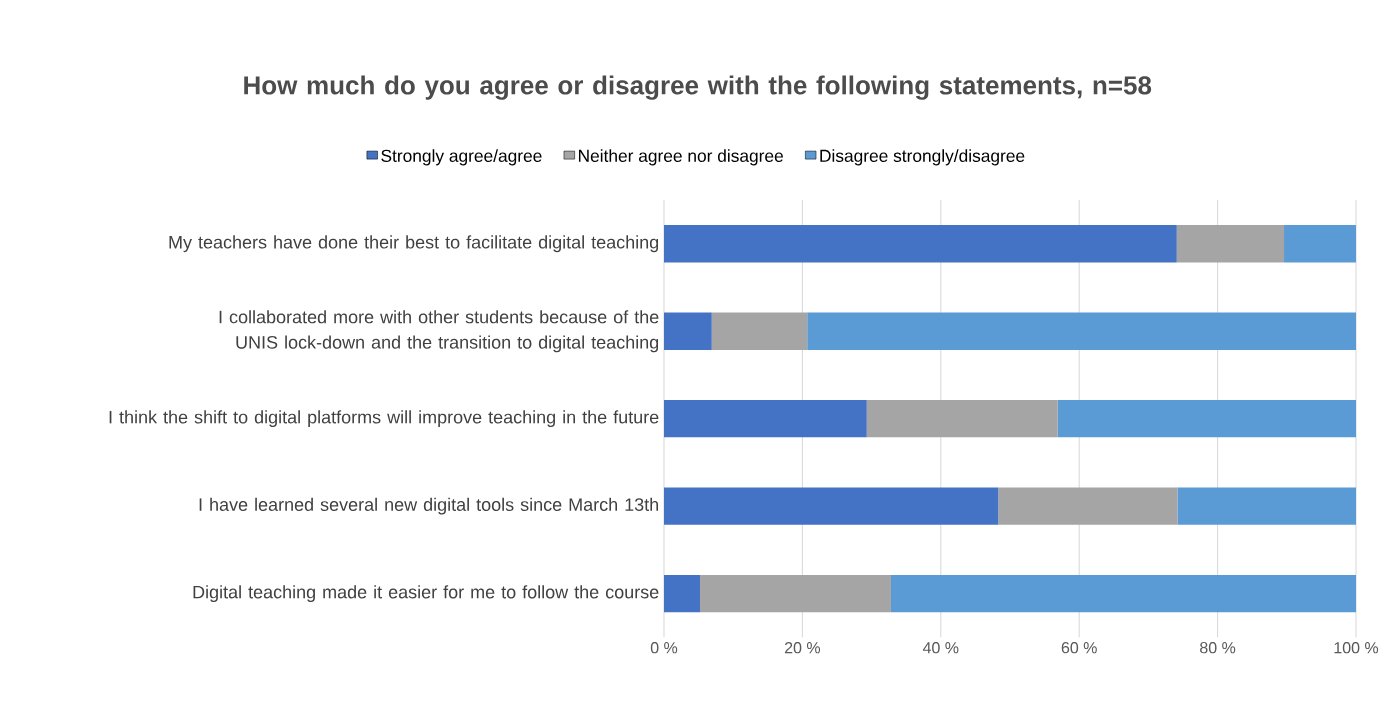 The image size is (1397, 708). What do you see at coordinates (1218, 648) in the screenshot?
I see `x-tick-label: 80 %` at bounding box center [1218, 648].